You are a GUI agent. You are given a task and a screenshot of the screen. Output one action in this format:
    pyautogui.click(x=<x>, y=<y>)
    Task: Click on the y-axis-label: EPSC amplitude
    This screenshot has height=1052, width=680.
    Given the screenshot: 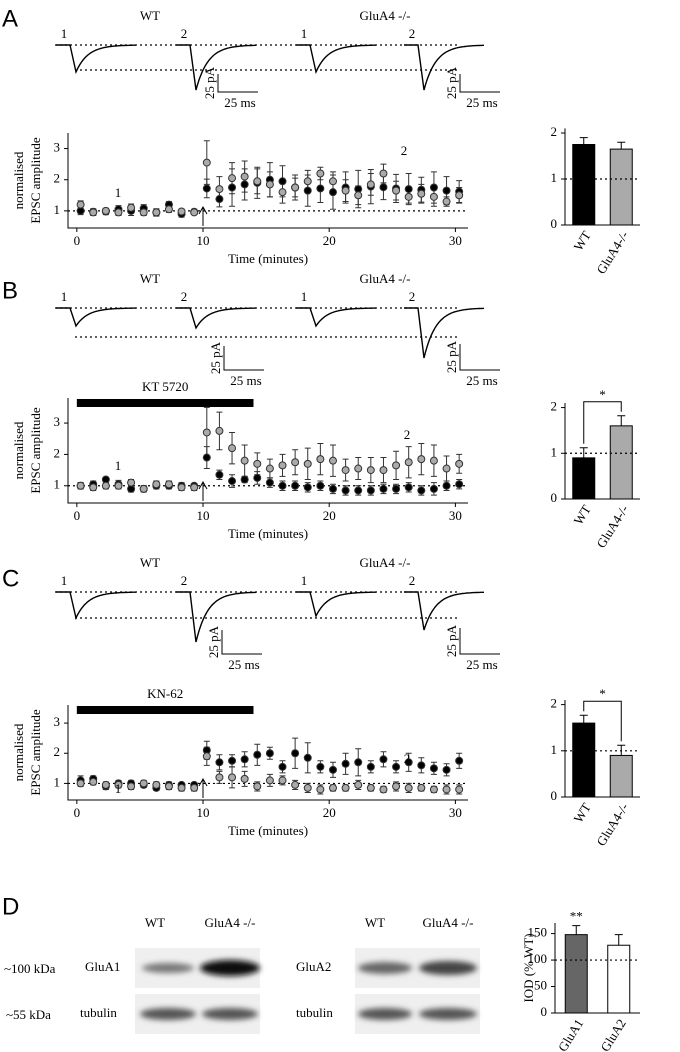 What is the action you would take?
    pyautogui.click(x=35, y=450)
    